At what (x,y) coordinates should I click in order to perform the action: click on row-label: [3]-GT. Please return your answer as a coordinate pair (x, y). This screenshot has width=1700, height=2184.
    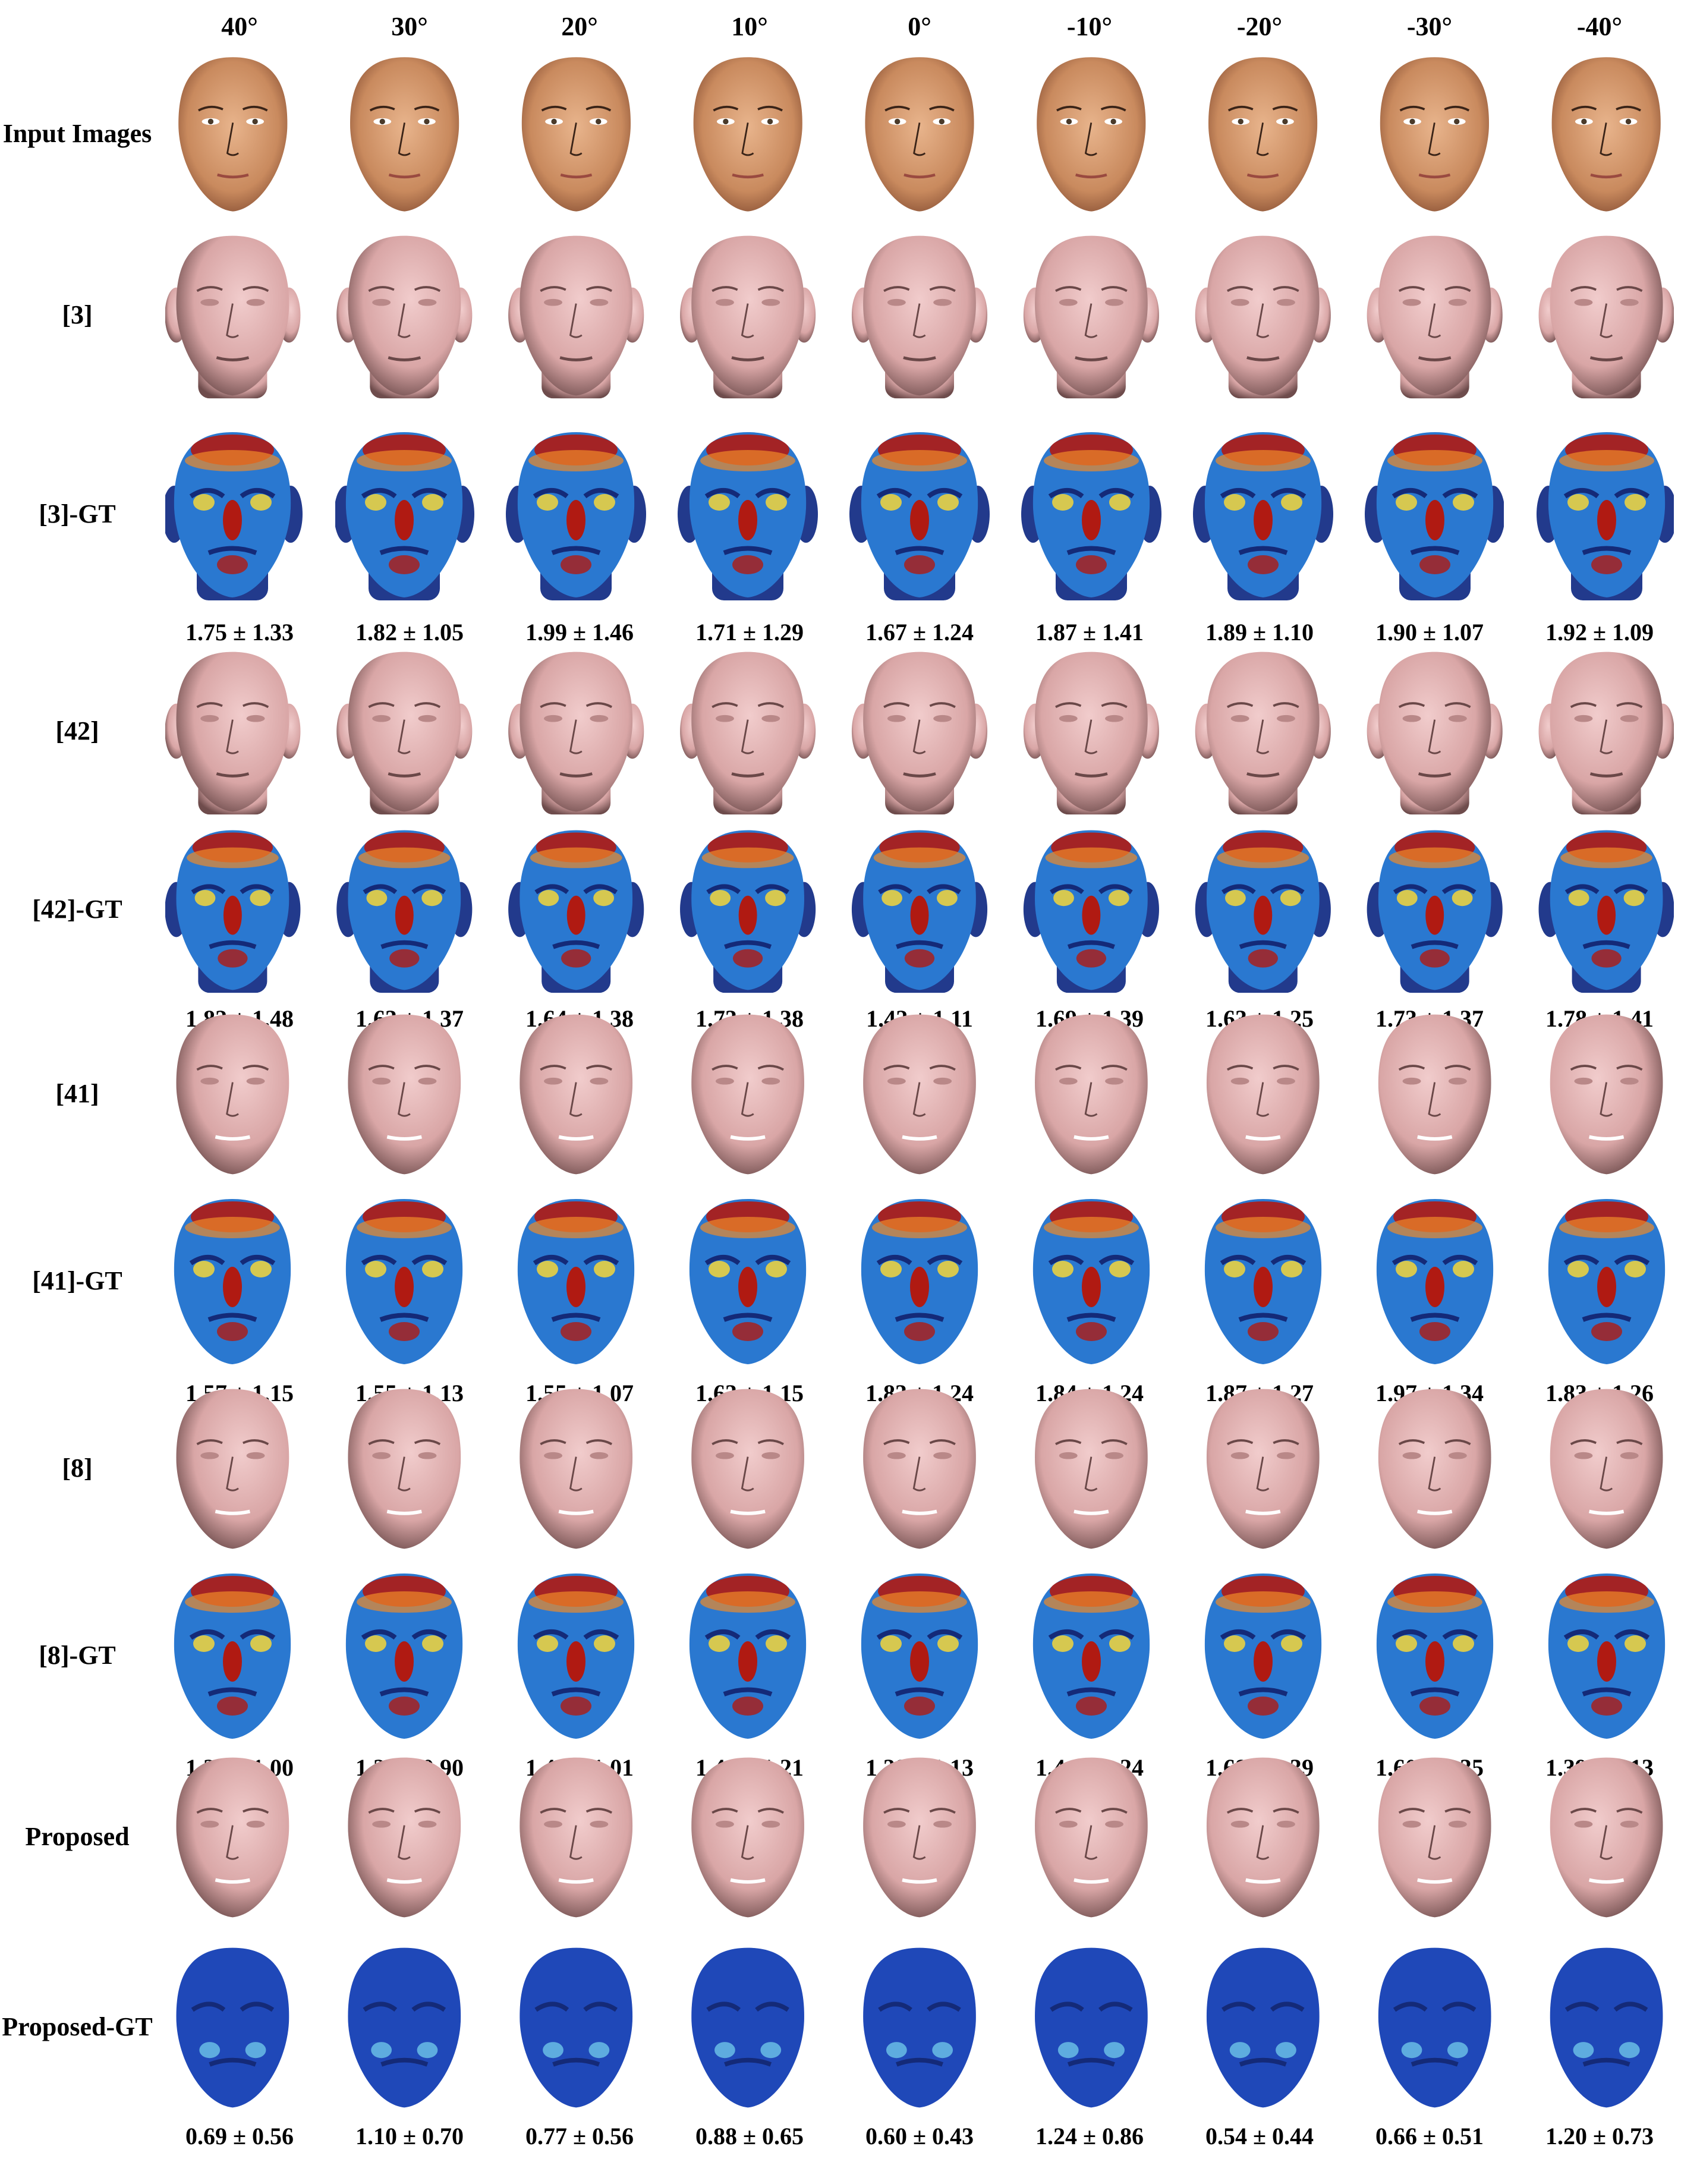
    Looking at the image, I should click on (77, 513).